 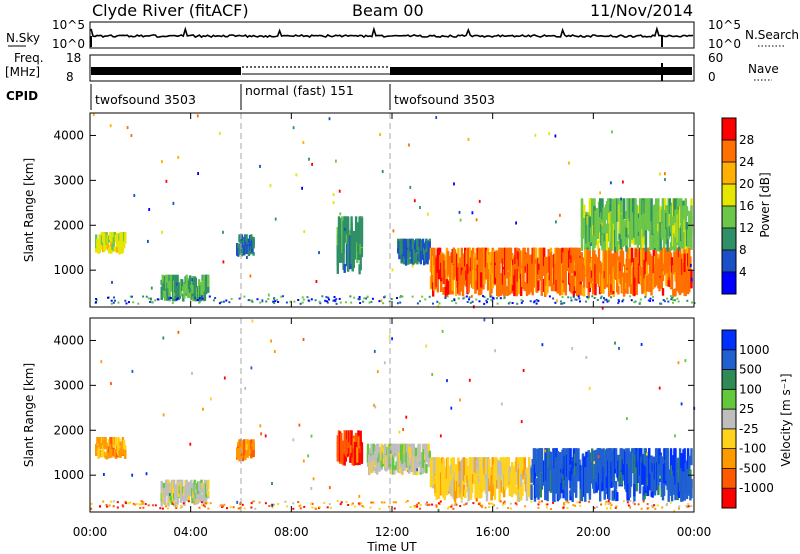 What do you see at coordinates (743, 272) in the screenshot?
I see `colorbar-tick-label: 4` at bounding box center [743, 272].